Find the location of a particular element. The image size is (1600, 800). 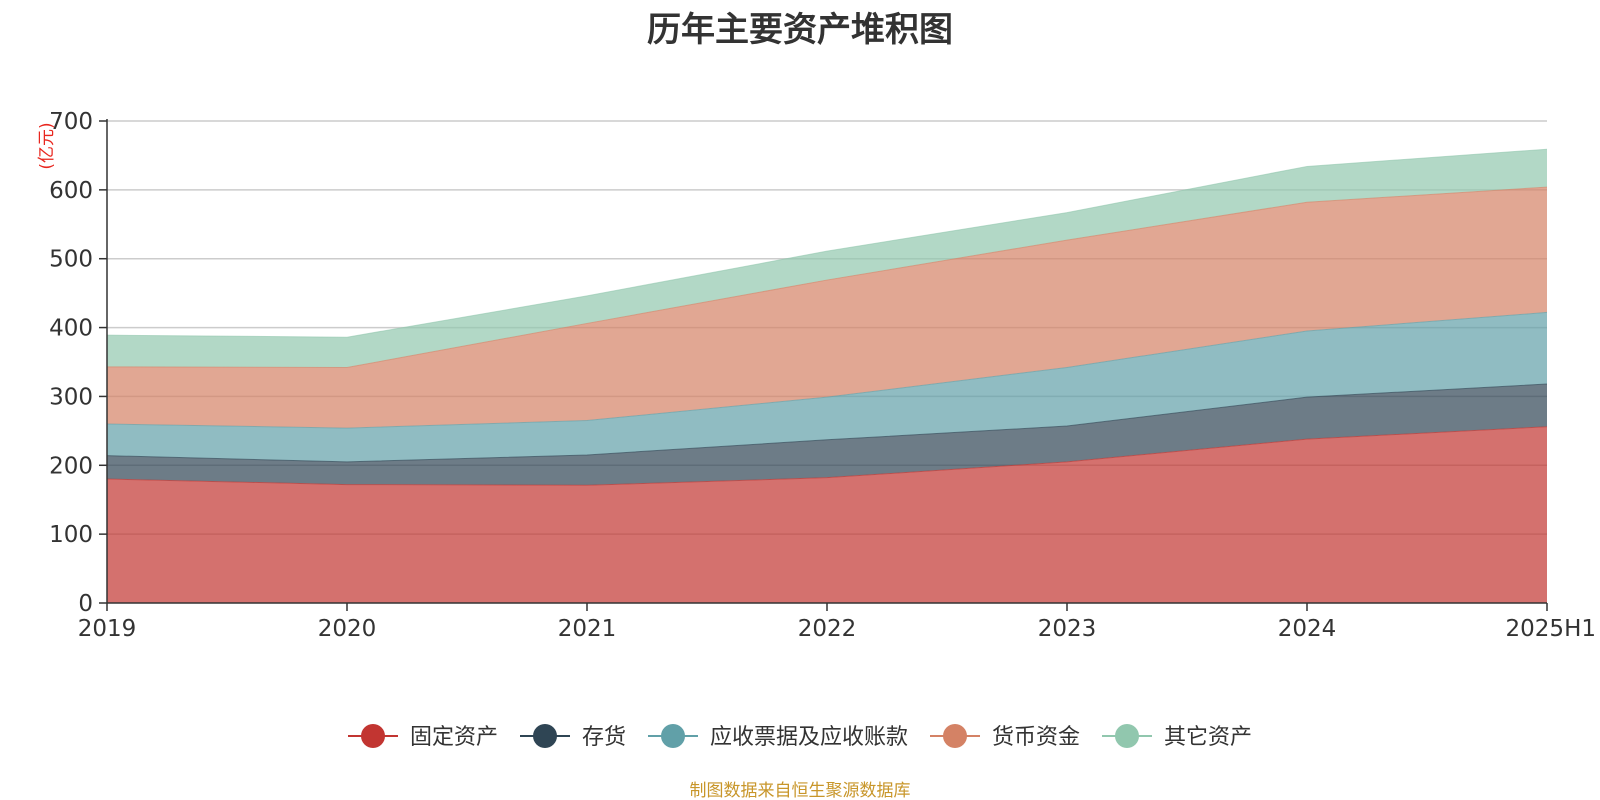

x-tick-label: 2019 is located at coordinates (107, 629).